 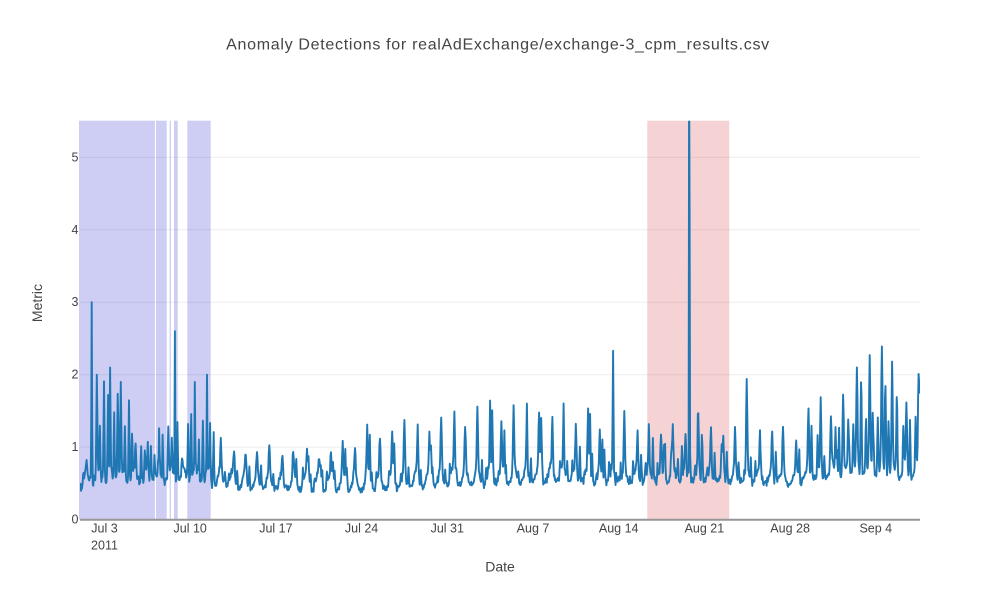 What do you see at coordinates (75, 157) in the screenshot?
I see `svg-text: 5` at bounding box center [75, 157].